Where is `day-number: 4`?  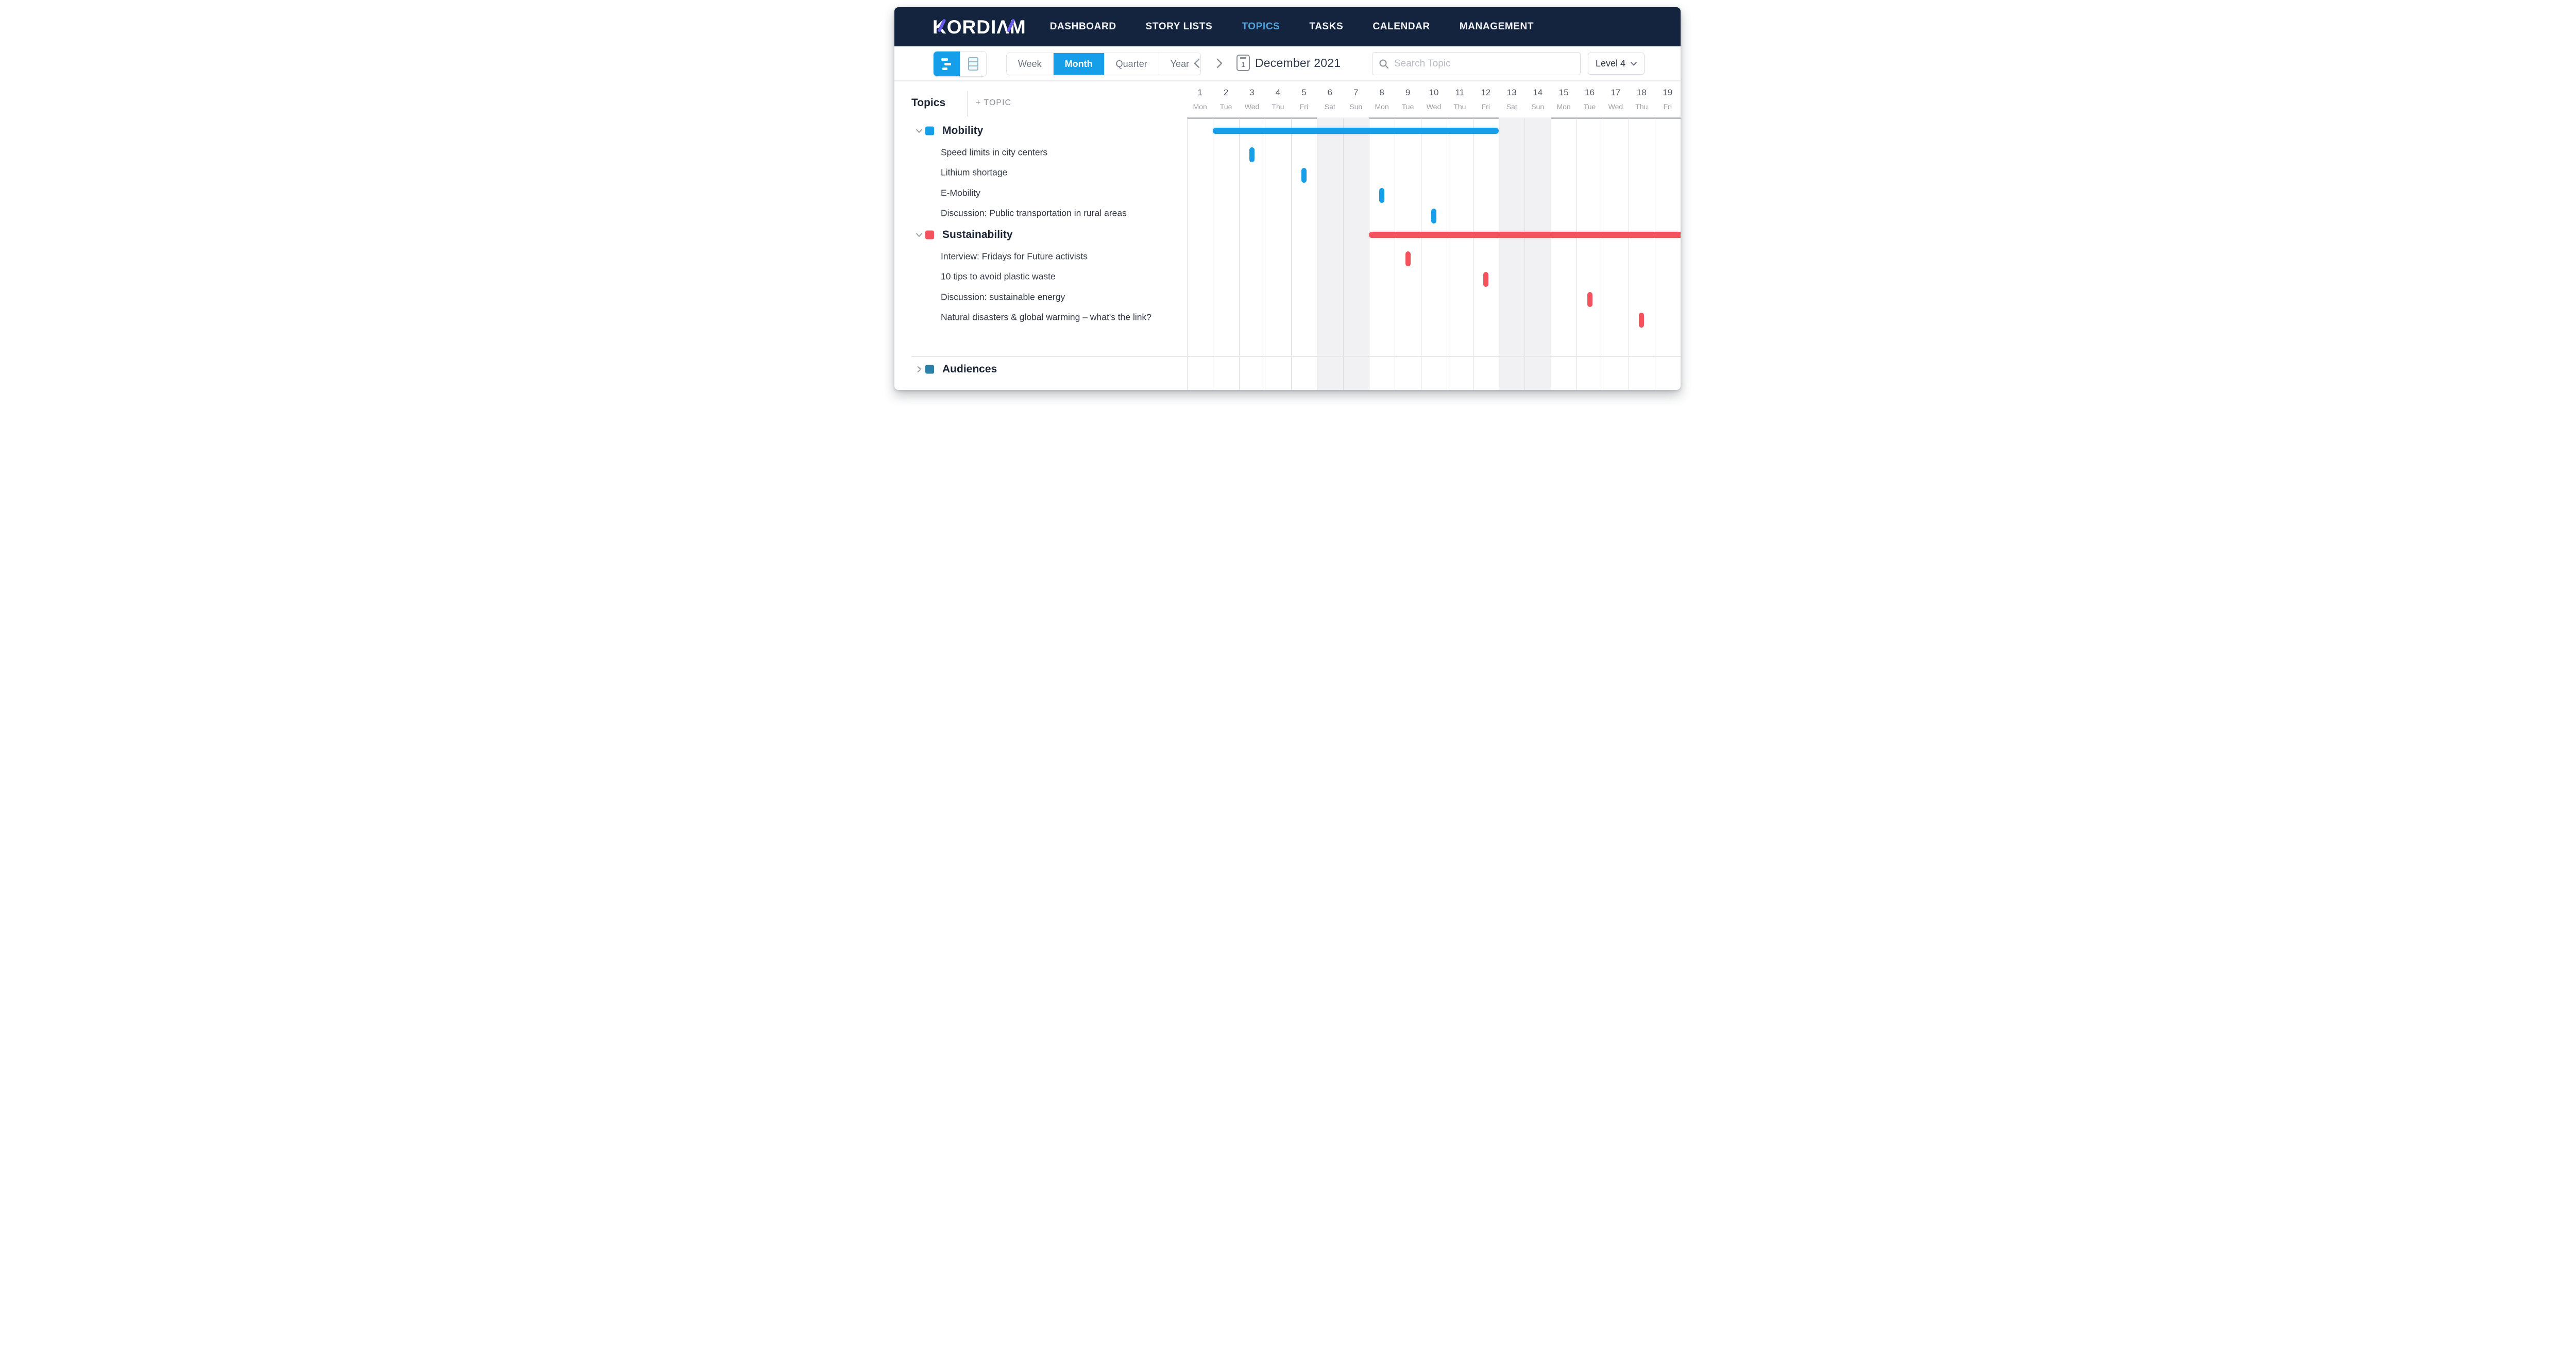
day-number: 4 is located at coordinates (1278, 92).